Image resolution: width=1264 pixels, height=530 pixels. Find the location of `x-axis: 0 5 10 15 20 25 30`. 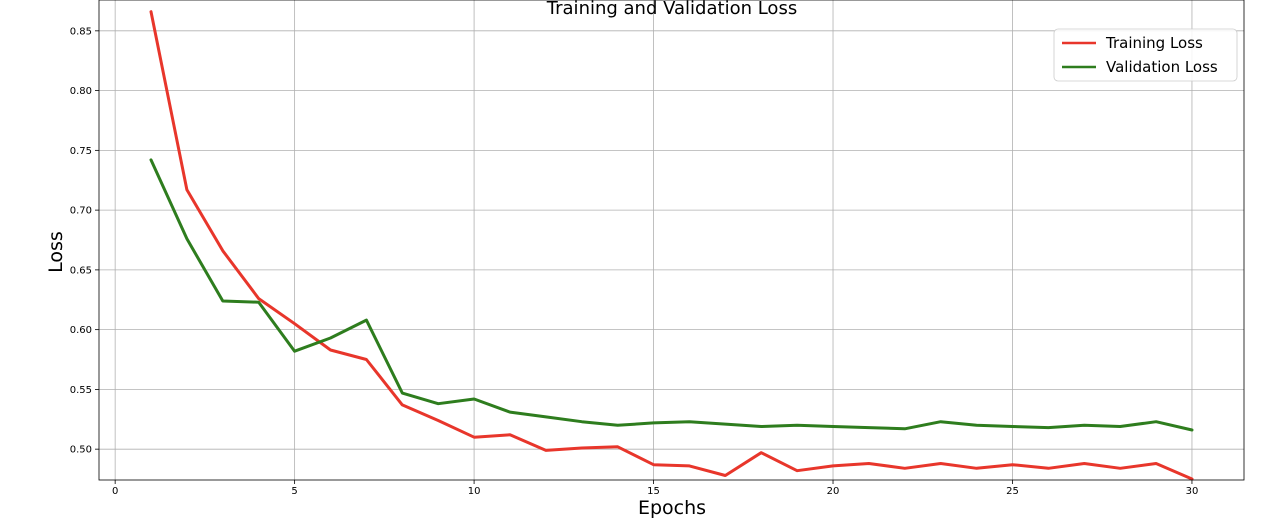

x-axis: 0 5 10 15 20 25 30 is located at coordinates (655, 488).